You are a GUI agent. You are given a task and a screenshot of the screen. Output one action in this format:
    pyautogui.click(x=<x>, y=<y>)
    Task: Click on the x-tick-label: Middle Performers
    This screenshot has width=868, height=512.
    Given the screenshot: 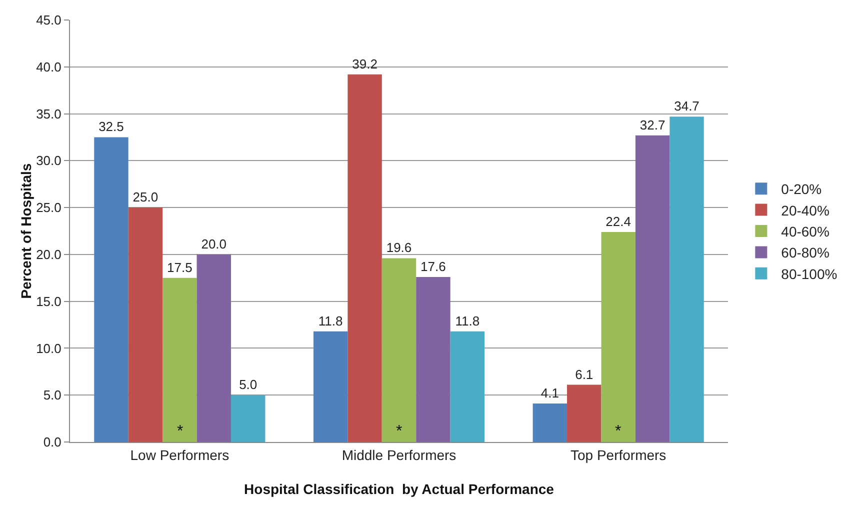 What is the action you would take?
    pyautogui.click(x=399, y=454)
    